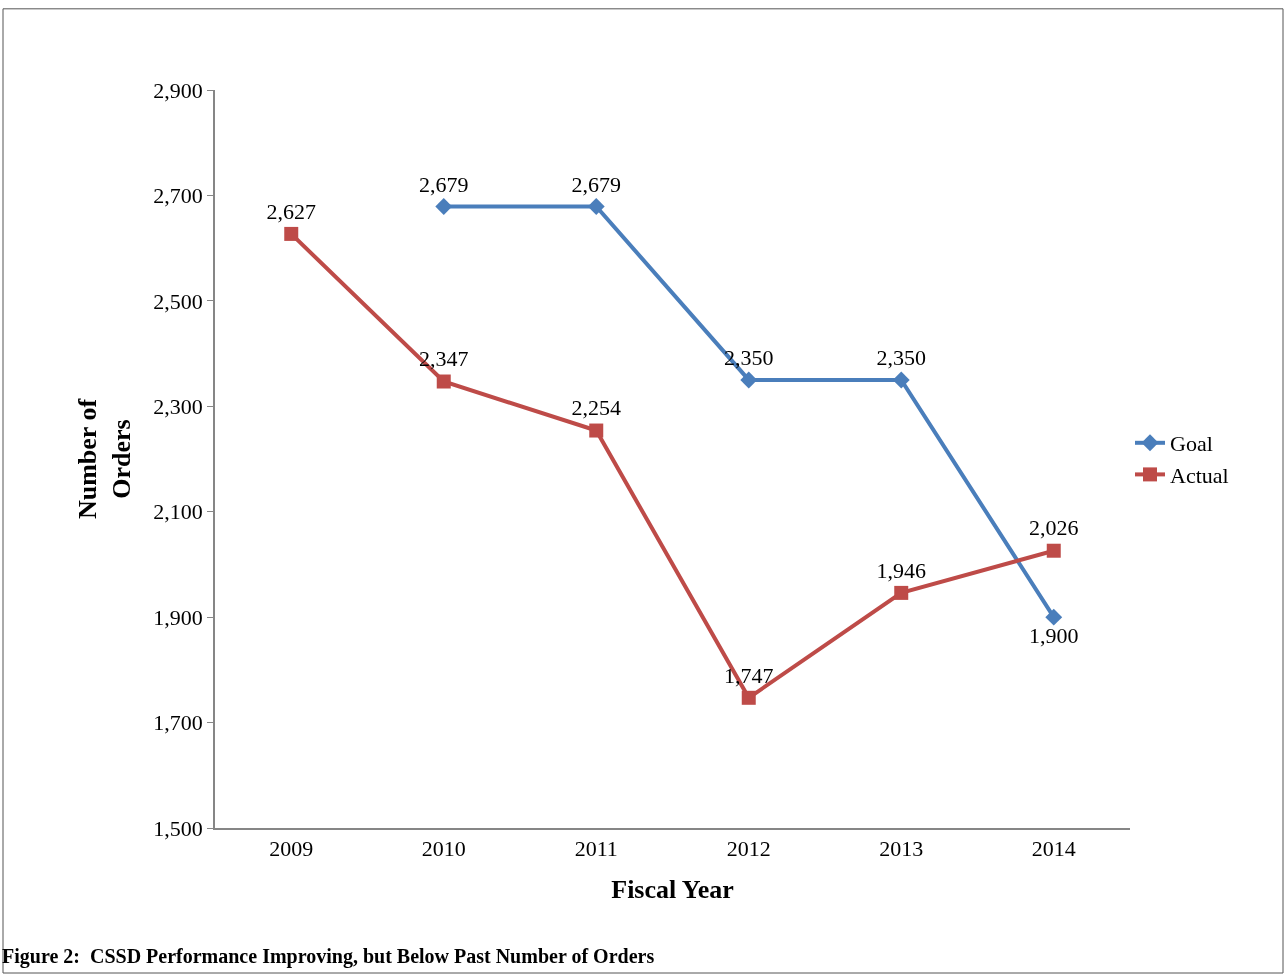  I want to click on data-label: 2,627, so click(291, 211).